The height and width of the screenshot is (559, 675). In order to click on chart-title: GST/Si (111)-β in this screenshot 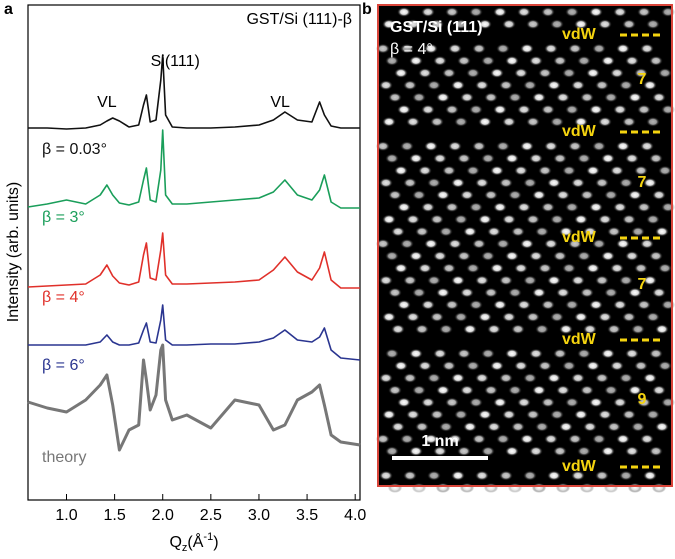, I will do `click(299, 19)`.